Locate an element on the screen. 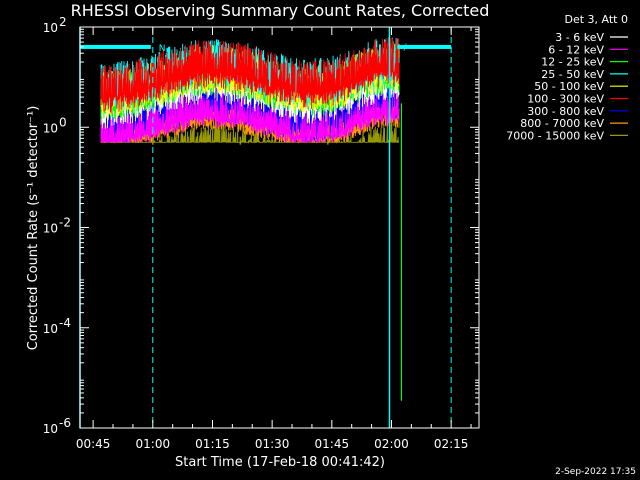 The width and height of the screenshot is (640, 480). date-stamp: 2-Sep-2022 17:35 is located at coordinates (595, 472).